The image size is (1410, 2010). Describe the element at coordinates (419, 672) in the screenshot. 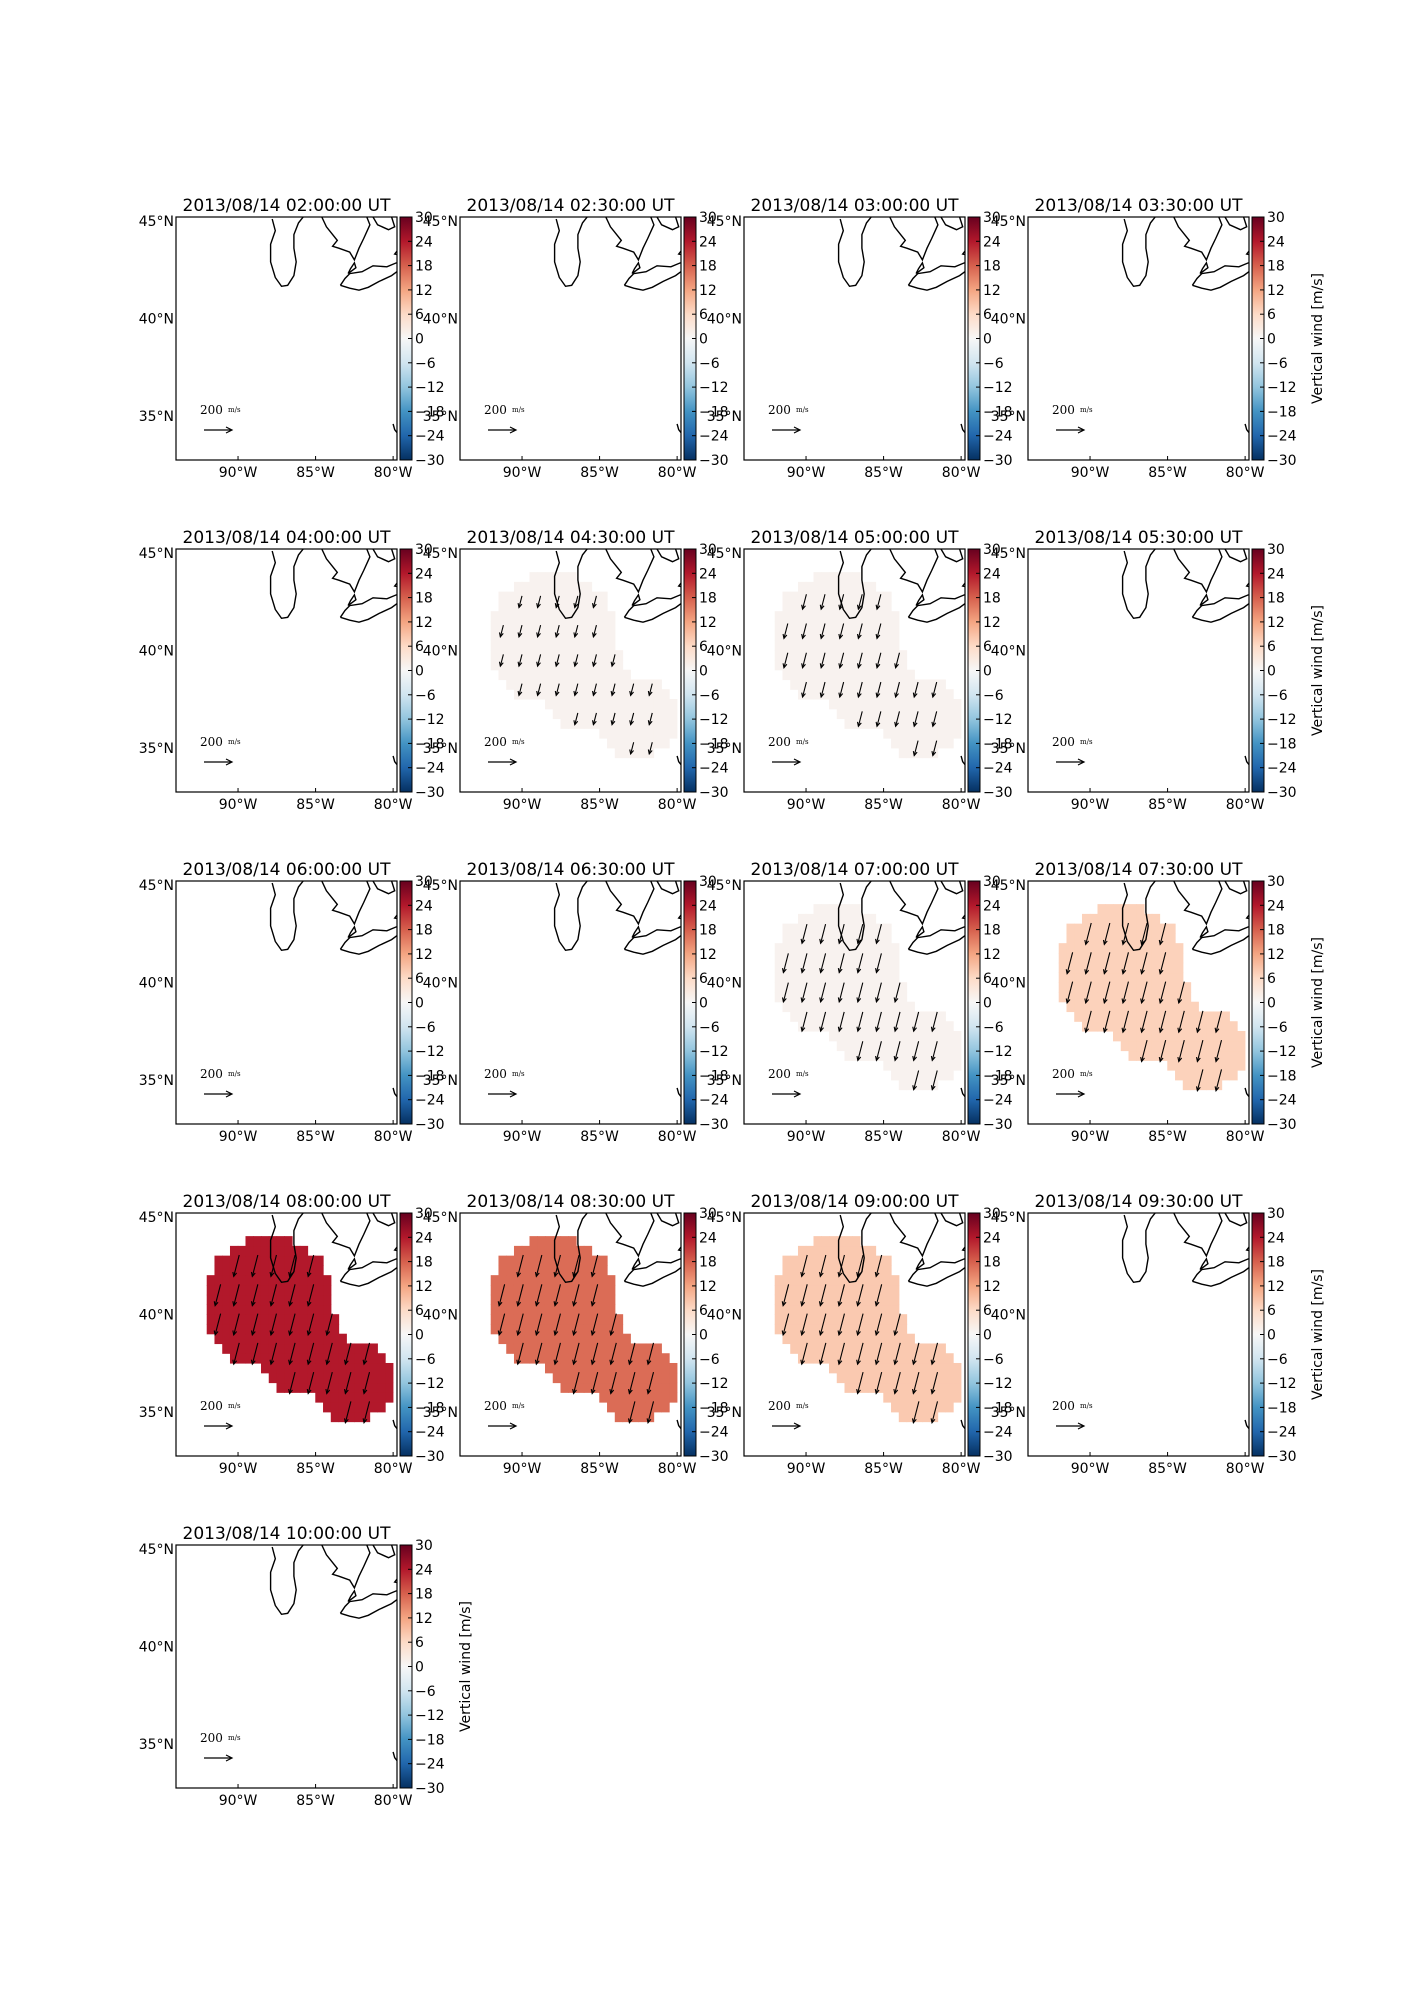

I see `colorbar-tick-label: 0` at that location.